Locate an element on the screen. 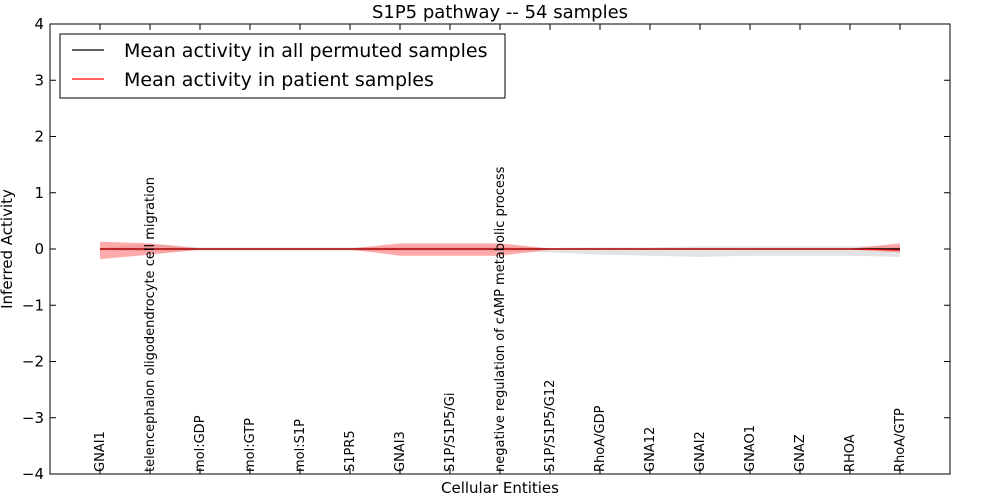  x-tick-label: mol:GTP is located at coordinates (250, 445).